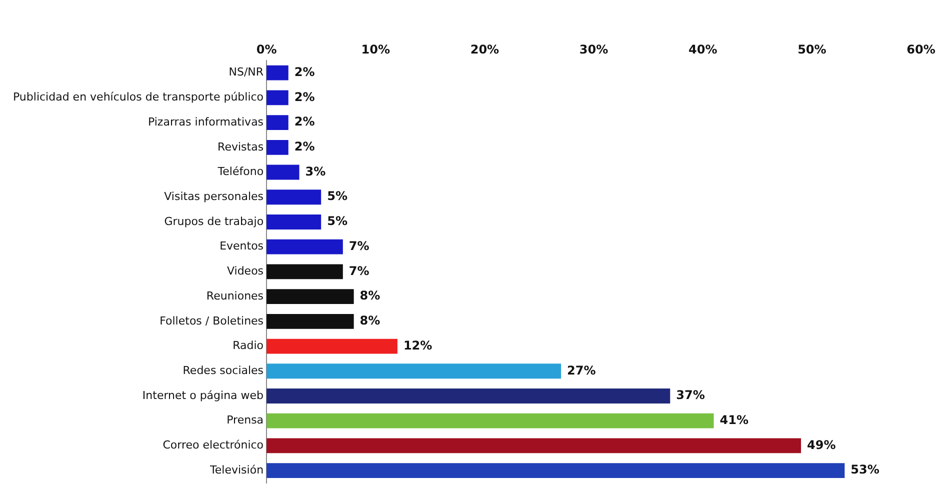 Image resolution: width=941 pixels, height=493 pixels. Describe the element at coordinates (734, 419) in the screenshot. I see `data-label: 41%` at that location.